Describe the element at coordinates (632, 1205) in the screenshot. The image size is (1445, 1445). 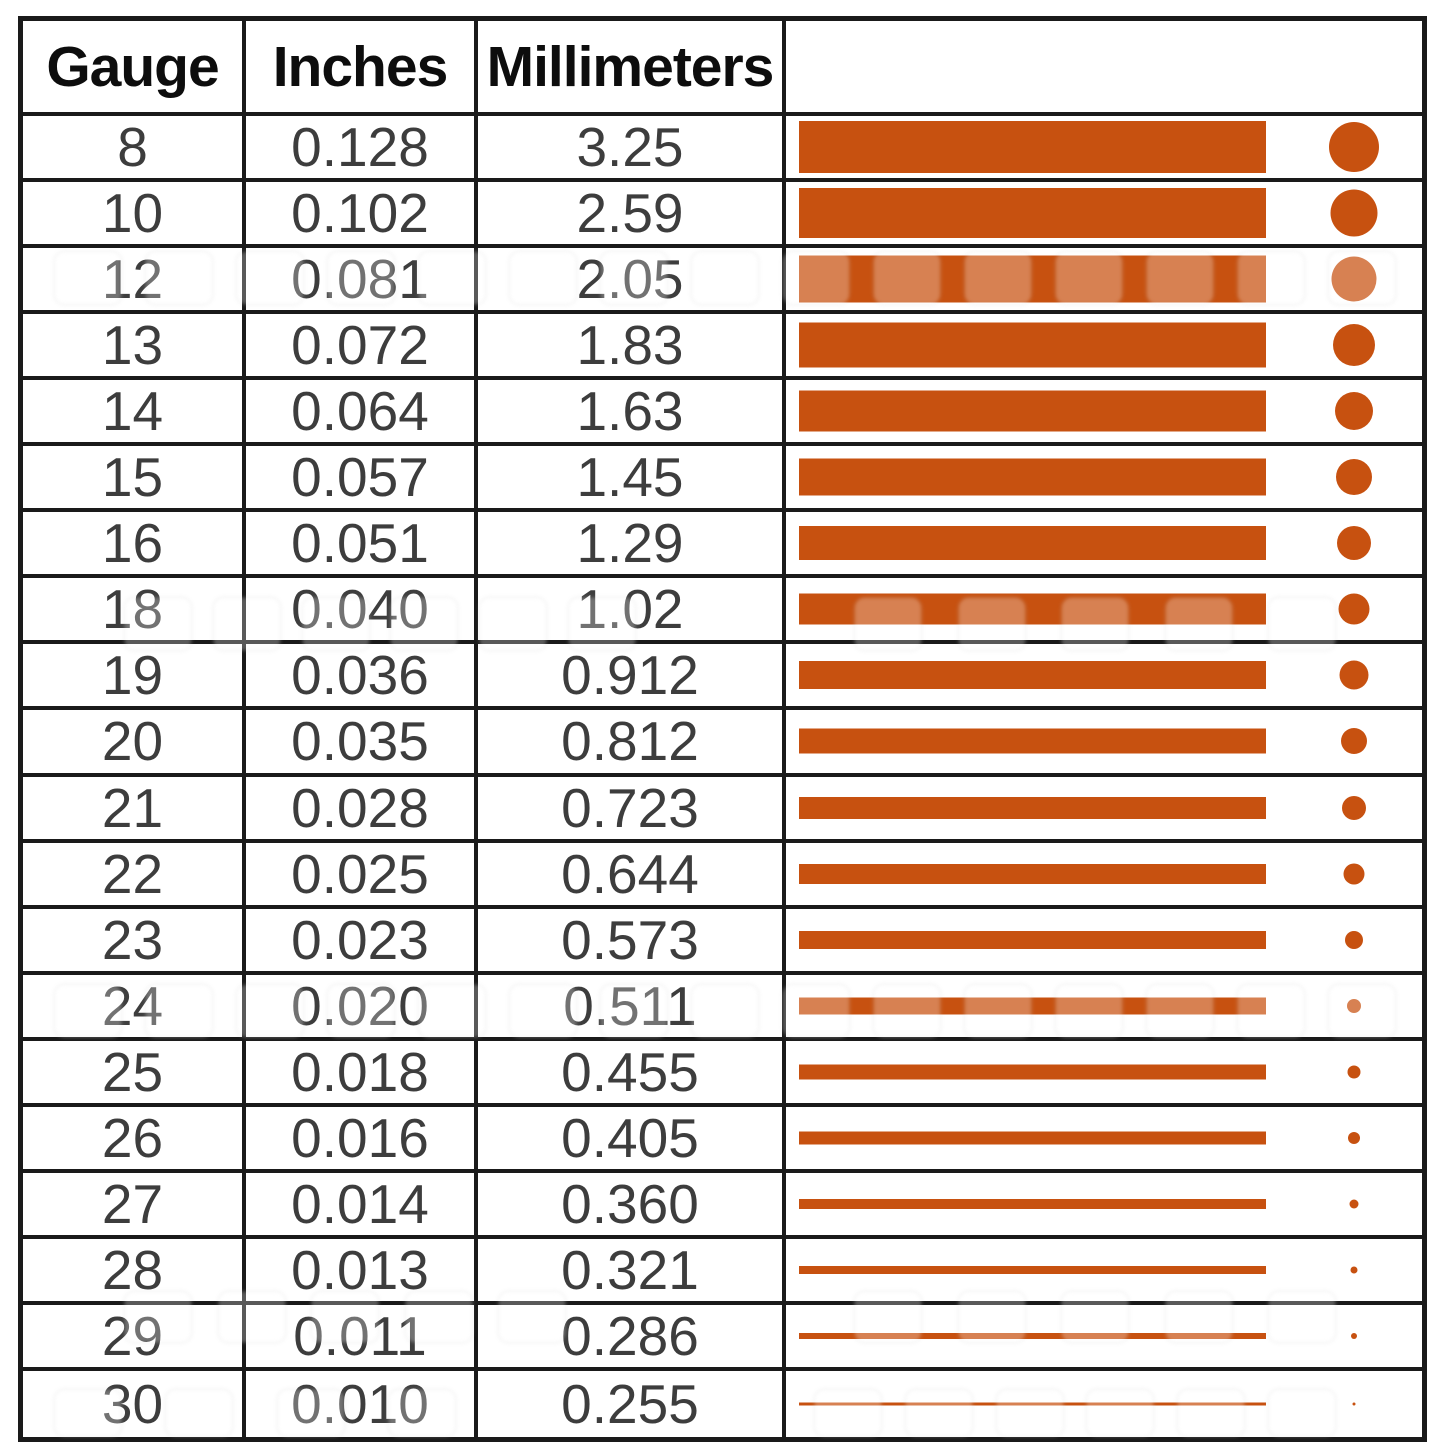
I see `millimeters-value: 0.360` at that location.